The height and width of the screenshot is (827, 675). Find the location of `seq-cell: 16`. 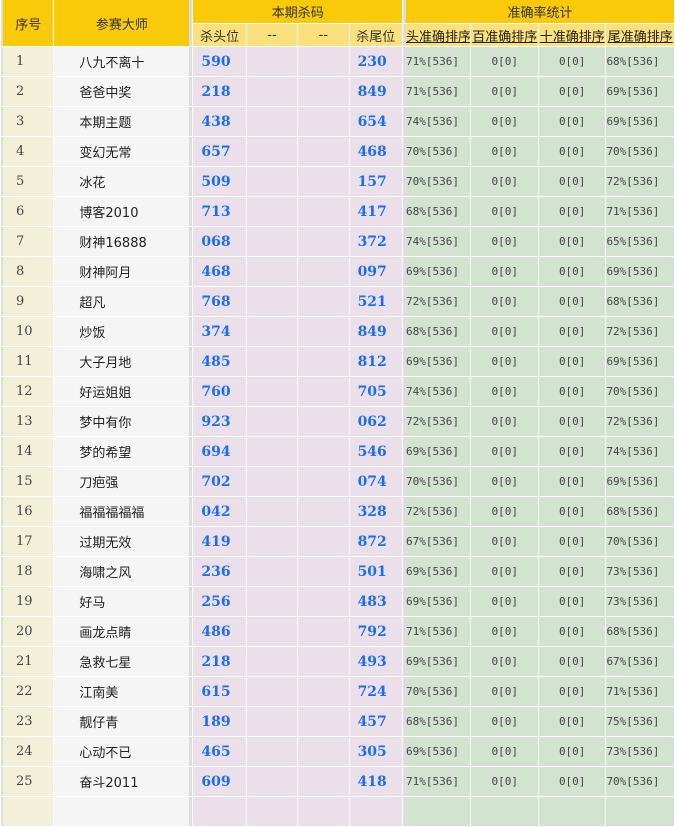

seq-cell: 16 is located at coordinates (27, 511).